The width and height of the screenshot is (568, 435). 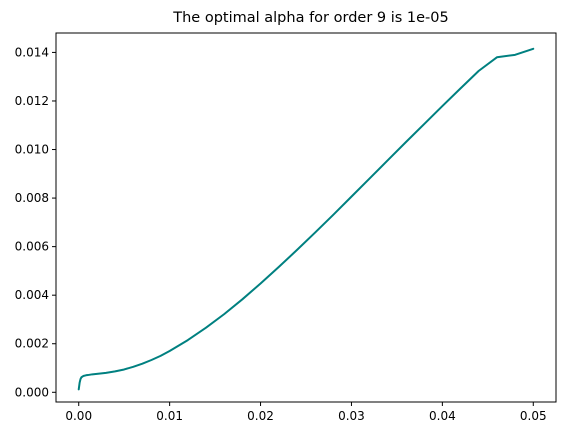 I want to click on chart-title: The optimal alpha for order 9 is 1e-05, so click(x=310, y=18).